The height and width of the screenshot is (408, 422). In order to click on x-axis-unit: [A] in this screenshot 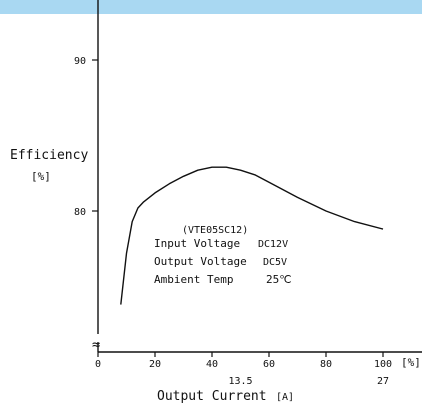, I will do `click(285, 397)`.